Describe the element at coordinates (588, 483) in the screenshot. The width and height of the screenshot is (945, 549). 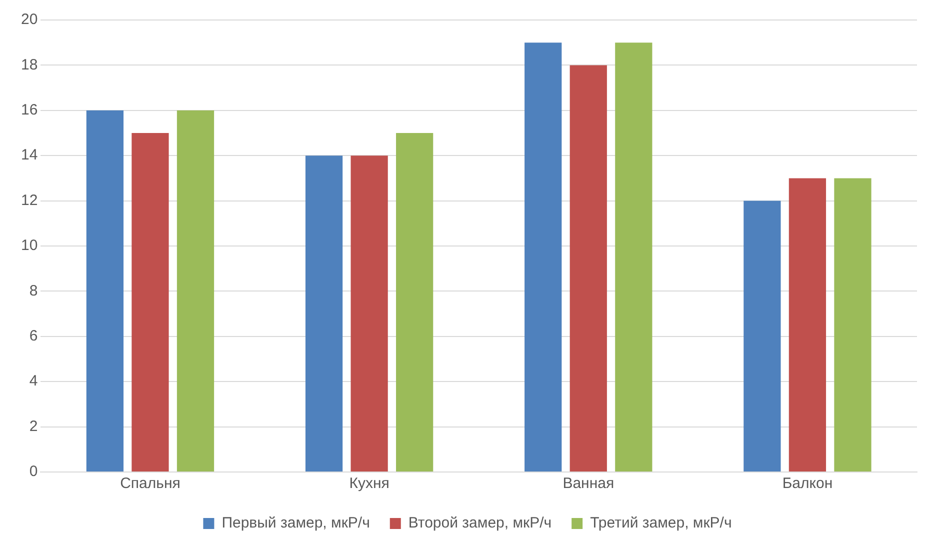
I see `x-tick-label: Ванная` at that location.